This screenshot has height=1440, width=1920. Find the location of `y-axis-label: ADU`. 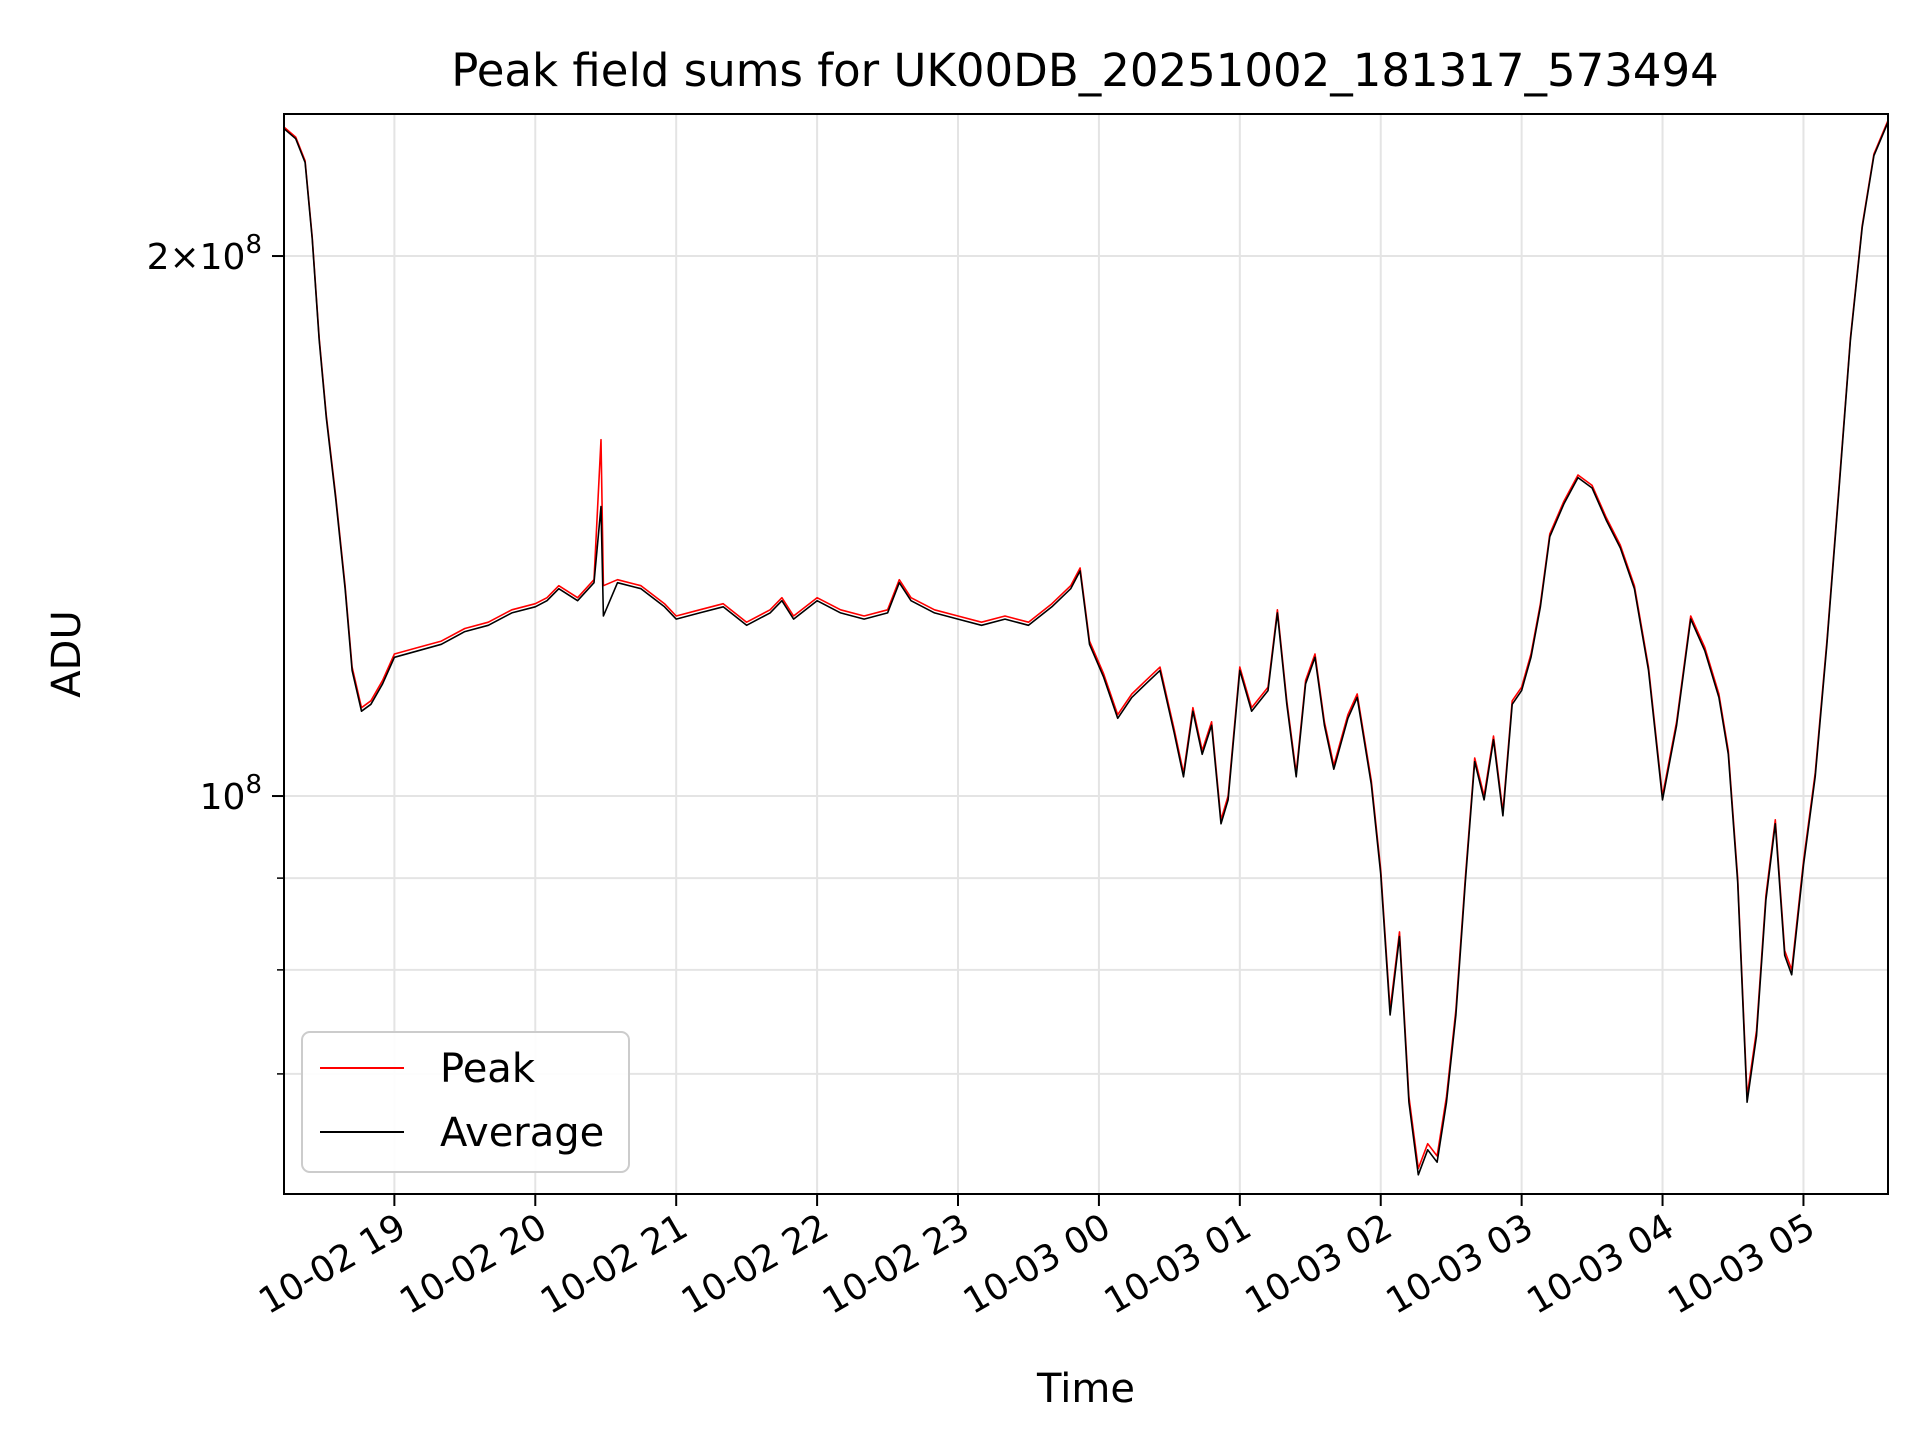

y-axis-label: ADU is located at coordinates (67, 653).